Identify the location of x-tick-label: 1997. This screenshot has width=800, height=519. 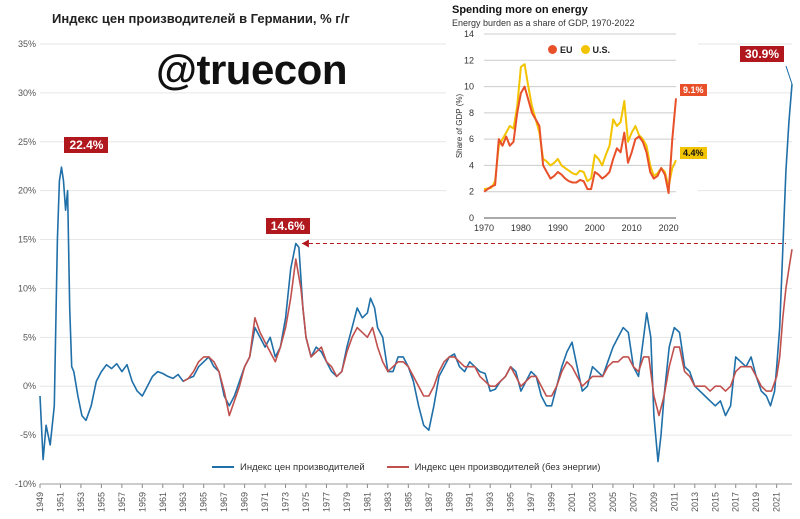
(531, 502).